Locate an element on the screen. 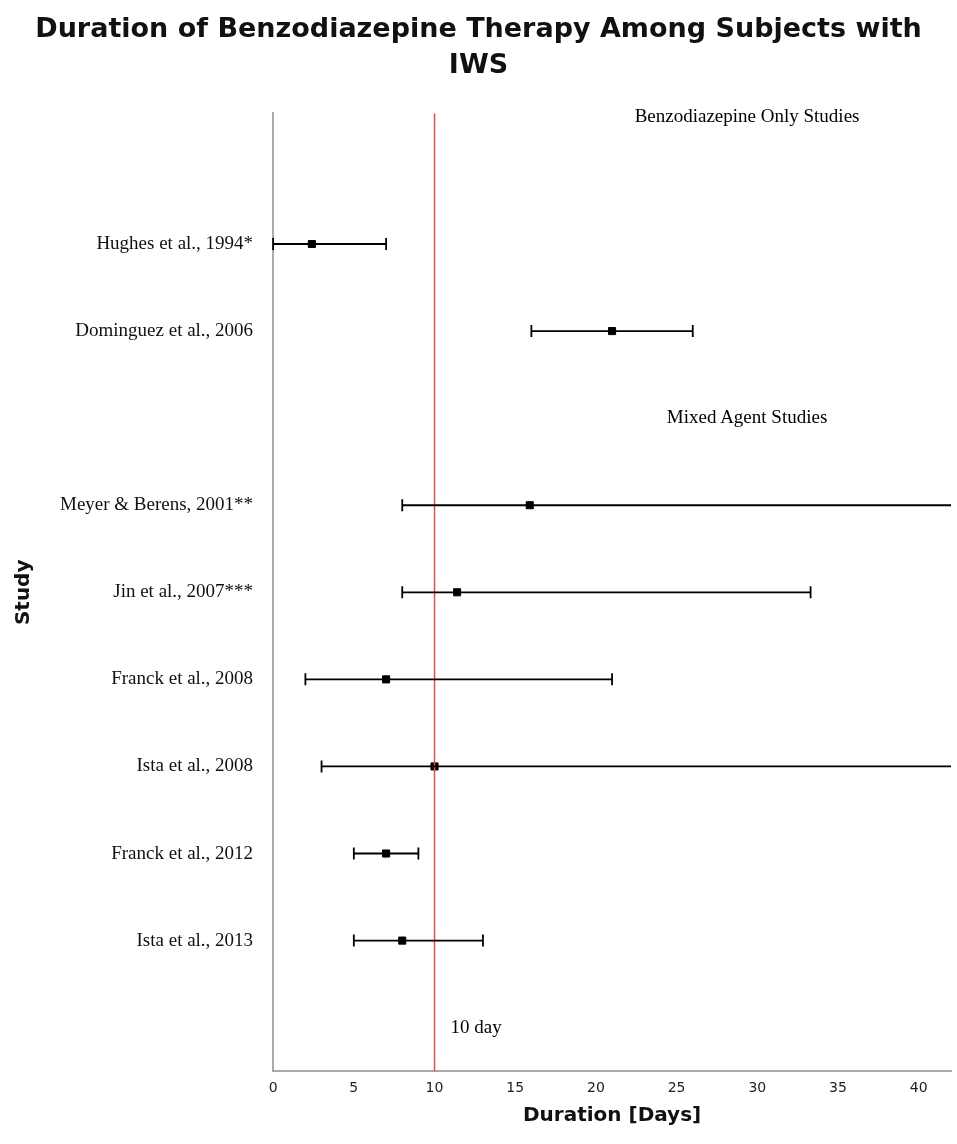  annotation: Benzodiazepine Only Studies is located at coordinates (747, 115).